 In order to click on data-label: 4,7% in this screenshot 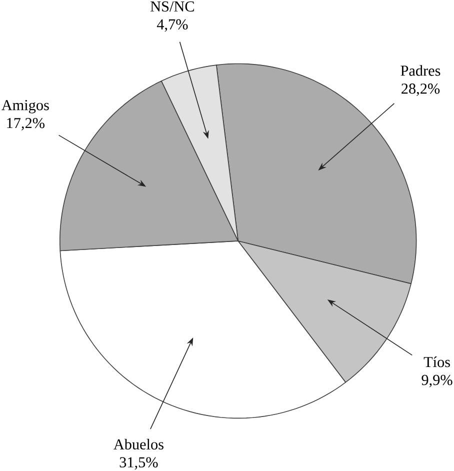, I will do `click(172, 25)`.